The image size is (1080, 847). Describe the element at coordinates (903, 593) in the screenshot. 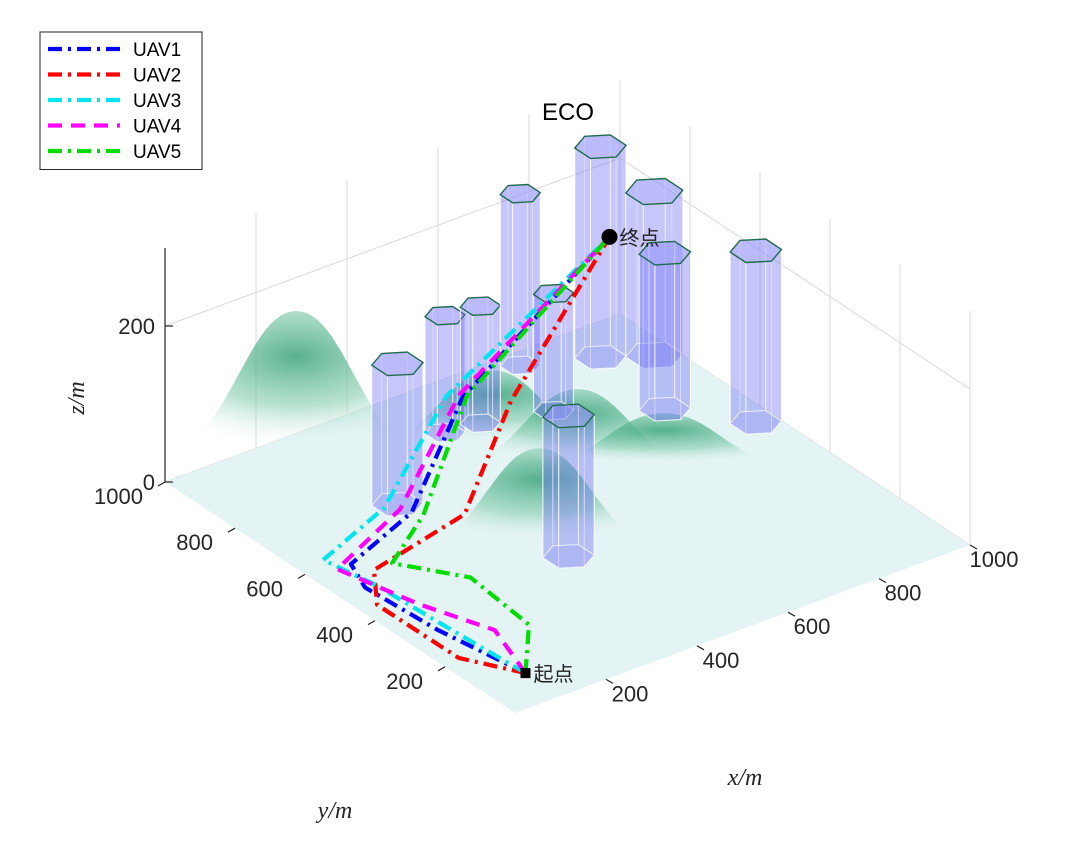

I see `x-tick-label: 800` at that location.